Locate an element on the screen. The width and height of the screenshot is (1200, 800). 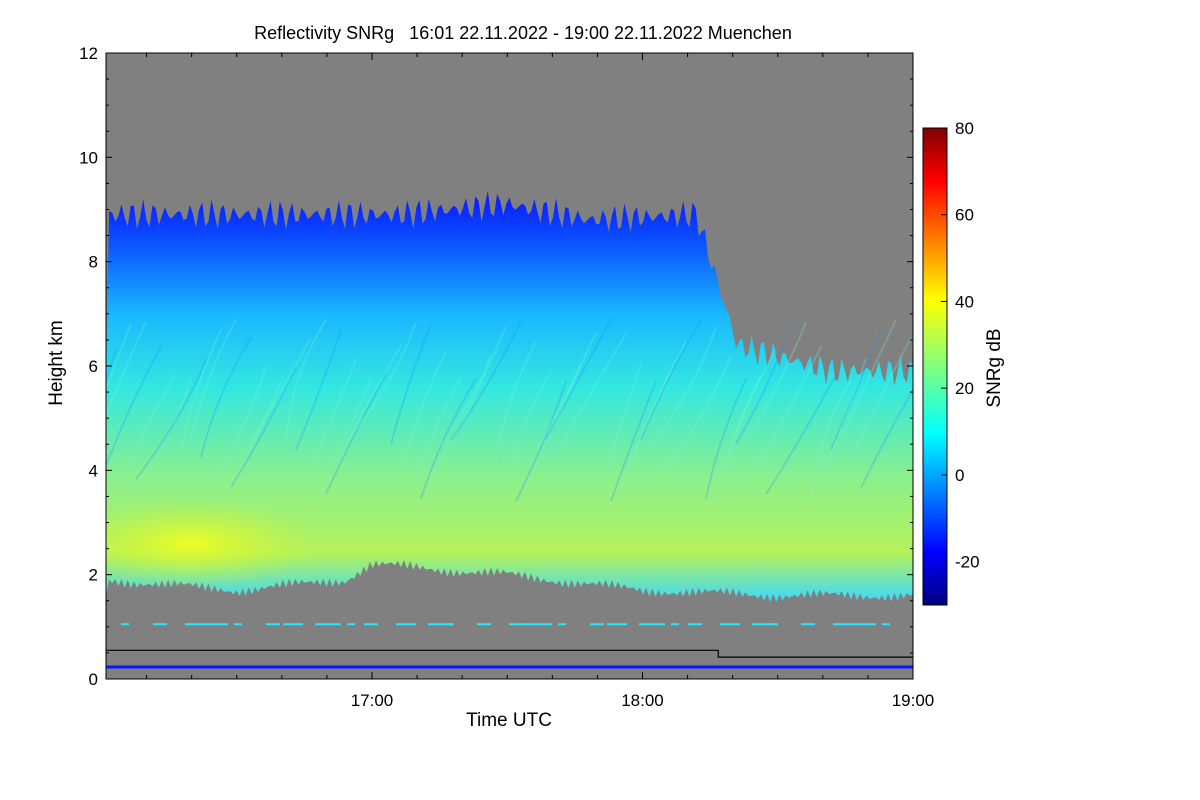
colorbar-label: SNRg dB is located at coordinates (994, 367).